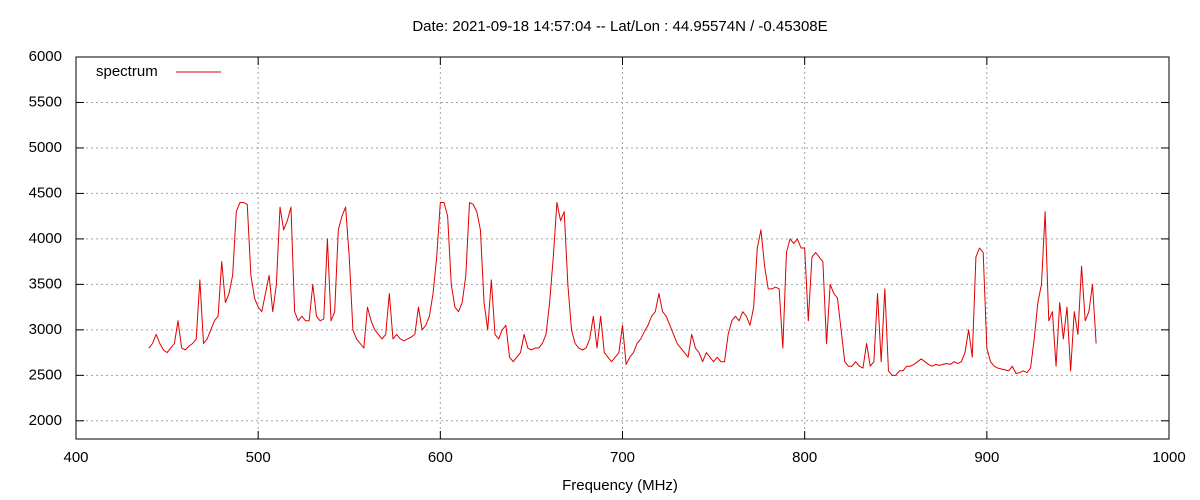 The image size is (1200, 500). What do you see at coordinates (45, 147) in the screenshot?
I see `y-tick-label: 5000` at bounding box center [45, 147].